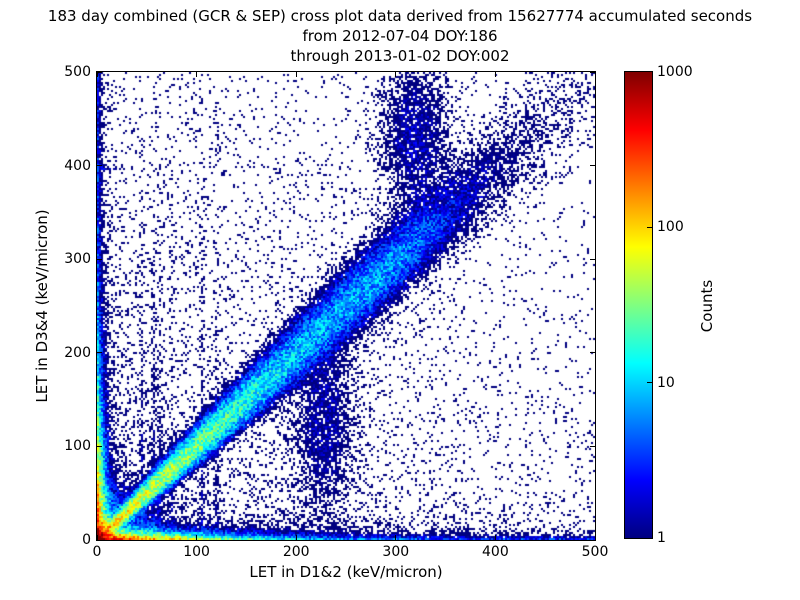 The image size is (800, 600). I want to click on y-tick-label: 0, so click(86, 540).